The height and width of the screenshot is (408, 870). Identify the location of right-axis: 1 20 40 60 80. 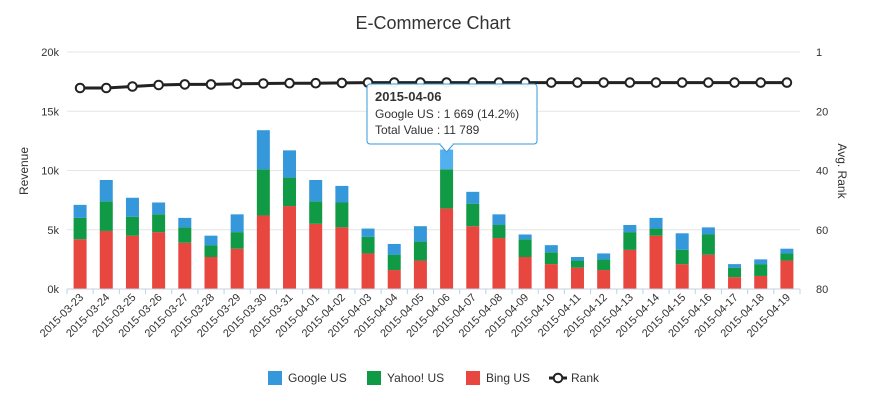
(822, 171).